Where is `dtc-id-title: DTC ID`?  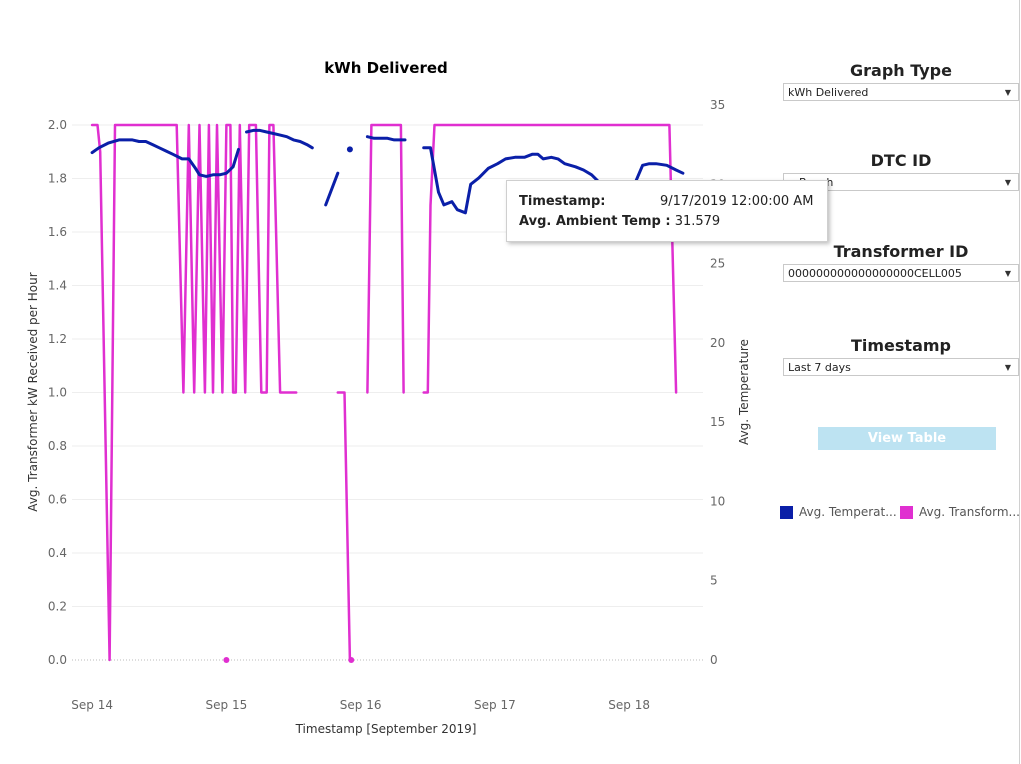 dtc-id-title: DTC ID is located at coordinates (901, 160).